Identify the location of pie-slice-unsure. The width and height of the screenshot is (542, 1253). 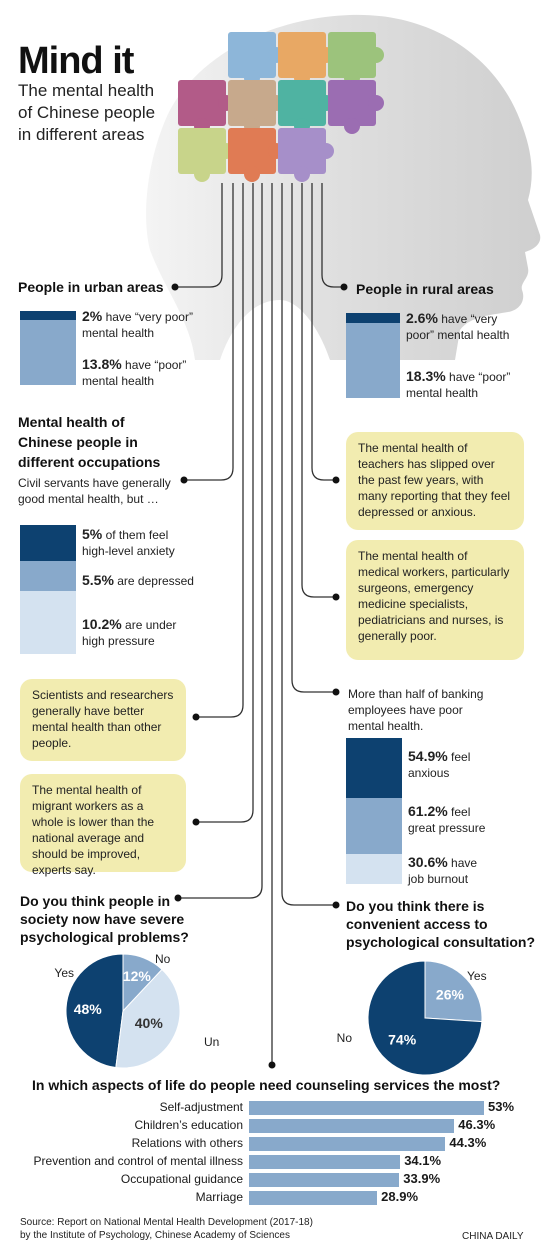
(148, 1018).